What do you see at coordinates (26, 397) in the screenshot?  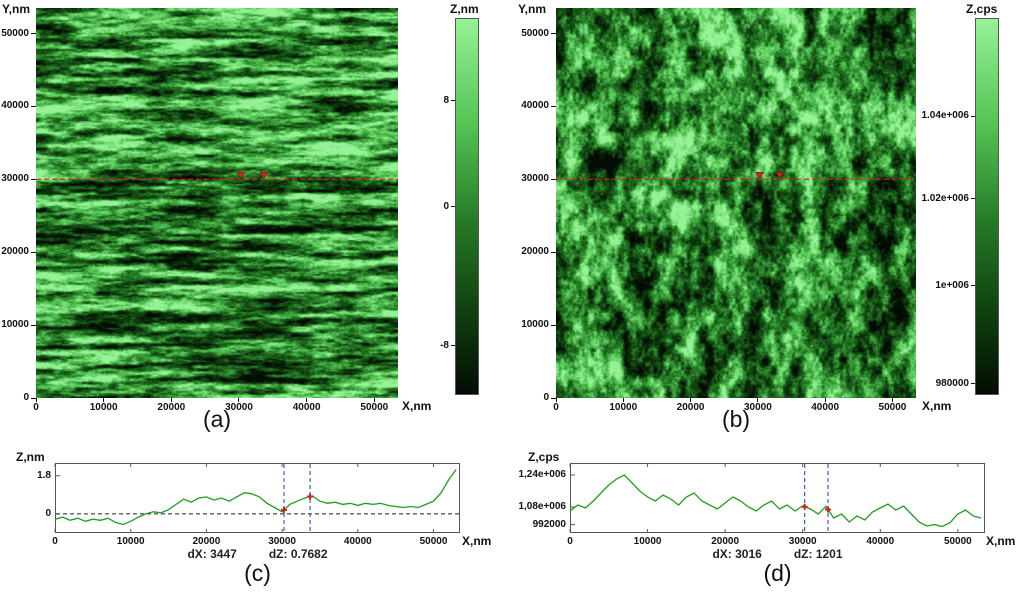 I see `panel-a-y-tick-label: 0` at bounding box center [26, 397].